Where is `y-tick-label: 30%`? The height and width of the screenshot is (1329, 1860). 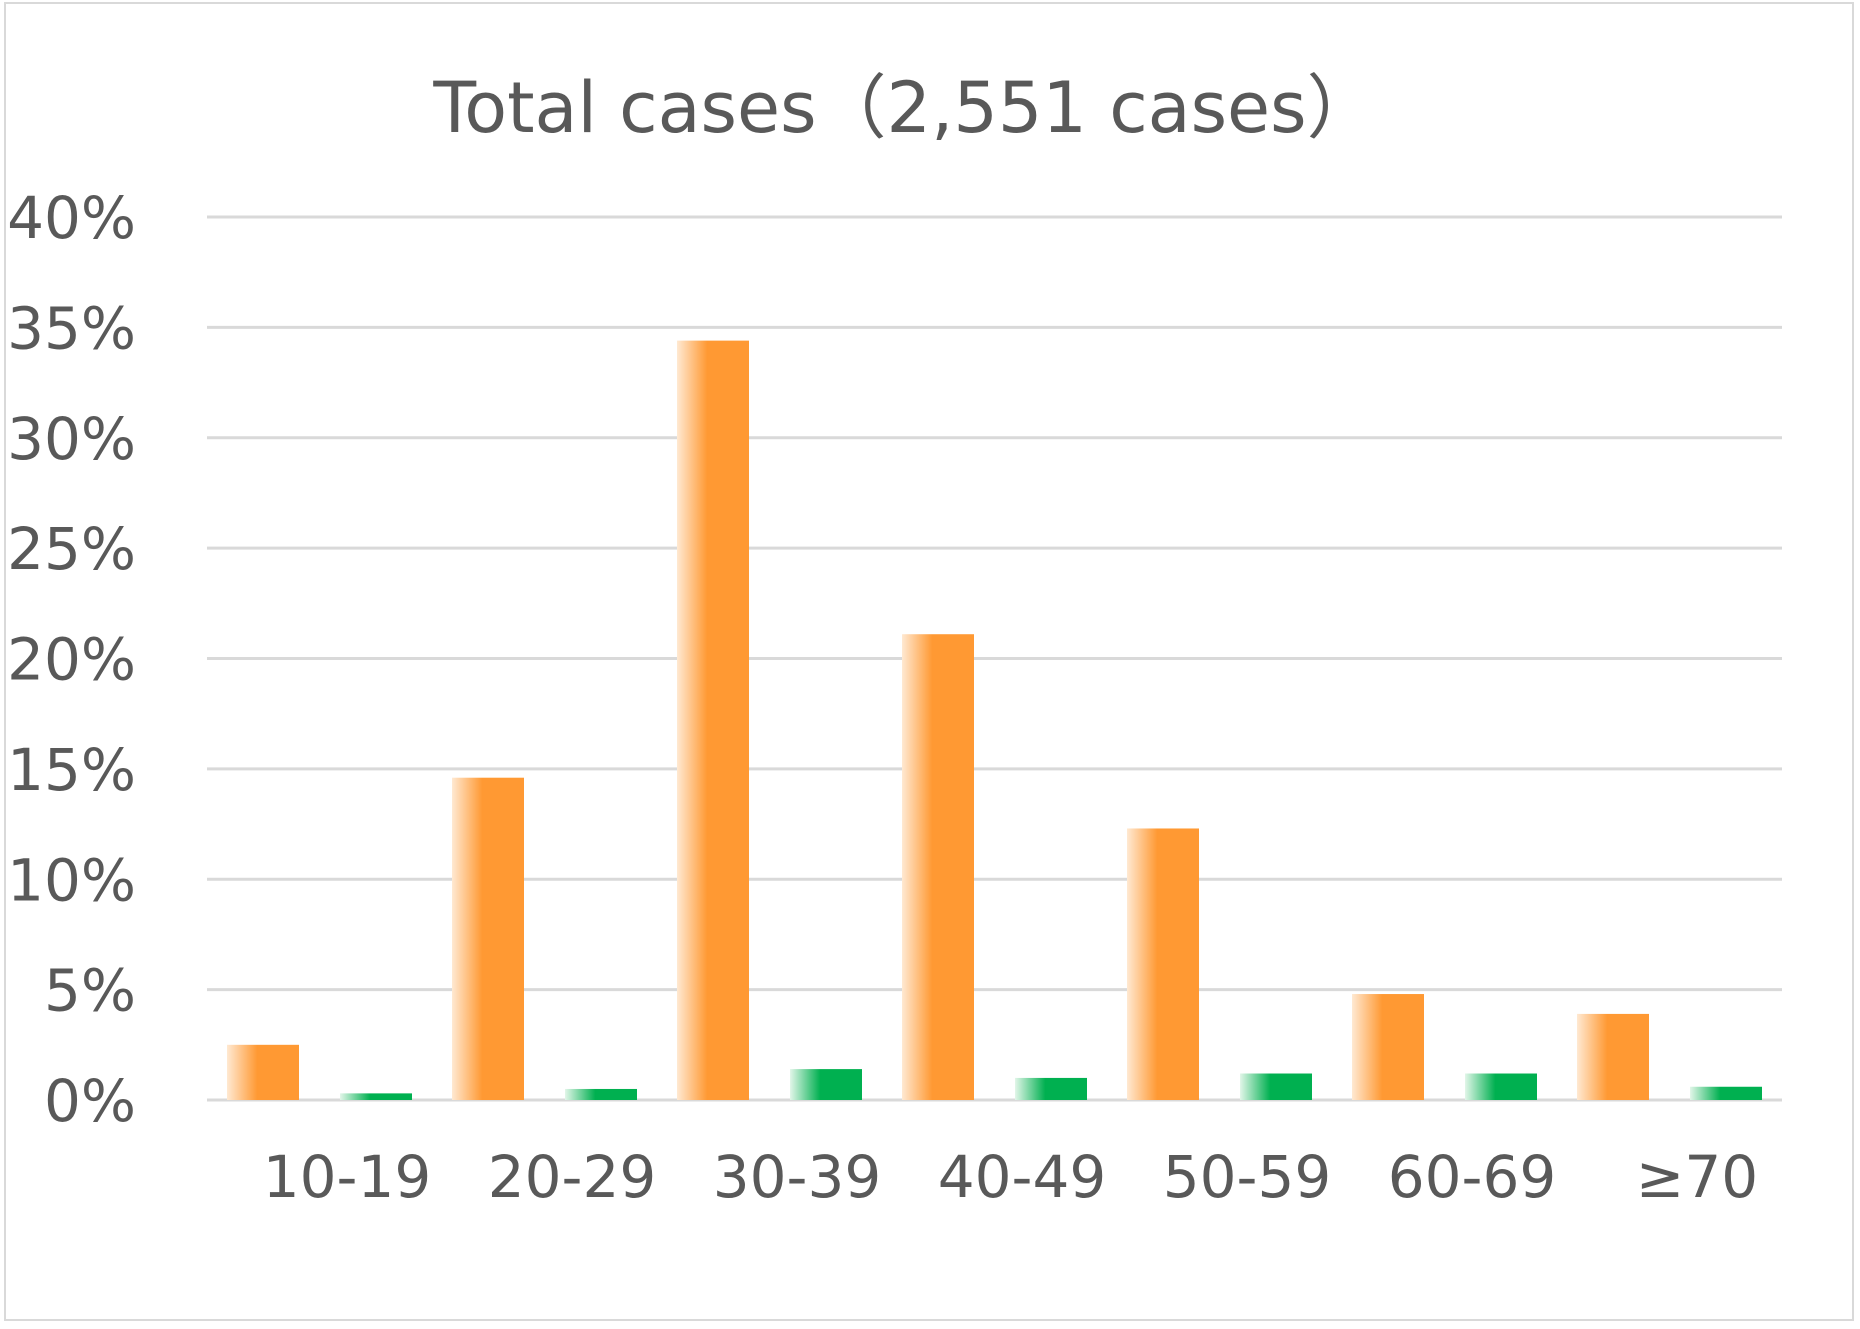 y-tick-label: 30% is located at coordinates (71, 439).